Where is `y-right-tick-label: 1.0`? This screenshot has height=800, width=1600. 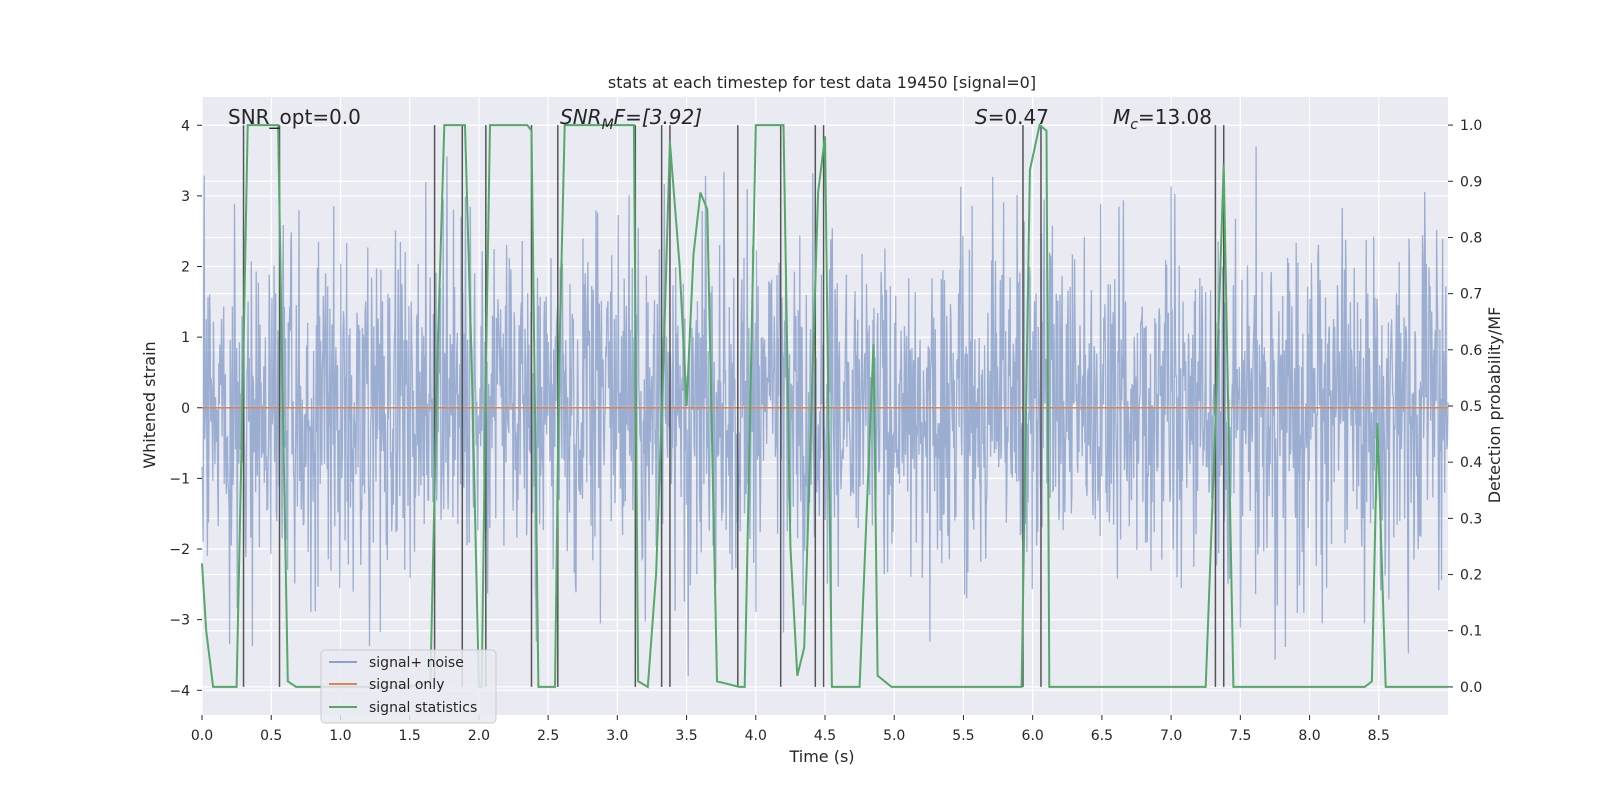
y-right-tick-label: 1.0 is located at coordinates (1471, 126).